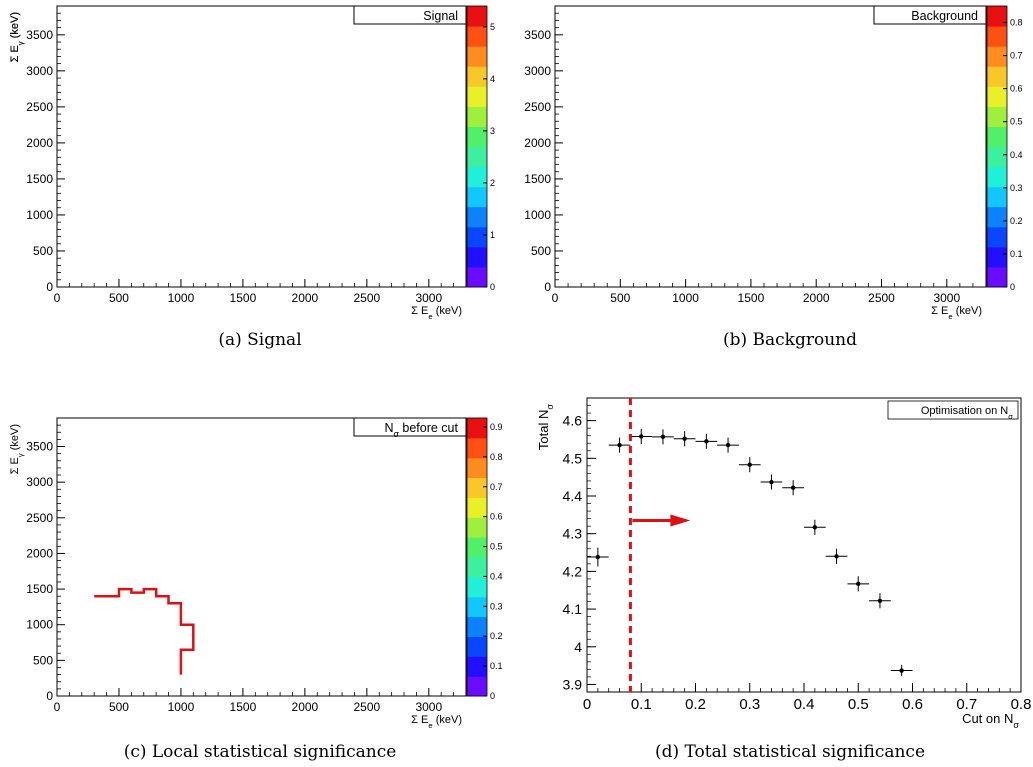 Image resolution: width=1033 pixels, height=767 pixels. What do you see at coordinates (39, 143) in the screenshot?
I see `y-tick-label: 2000` at bounding box center [39, 143].